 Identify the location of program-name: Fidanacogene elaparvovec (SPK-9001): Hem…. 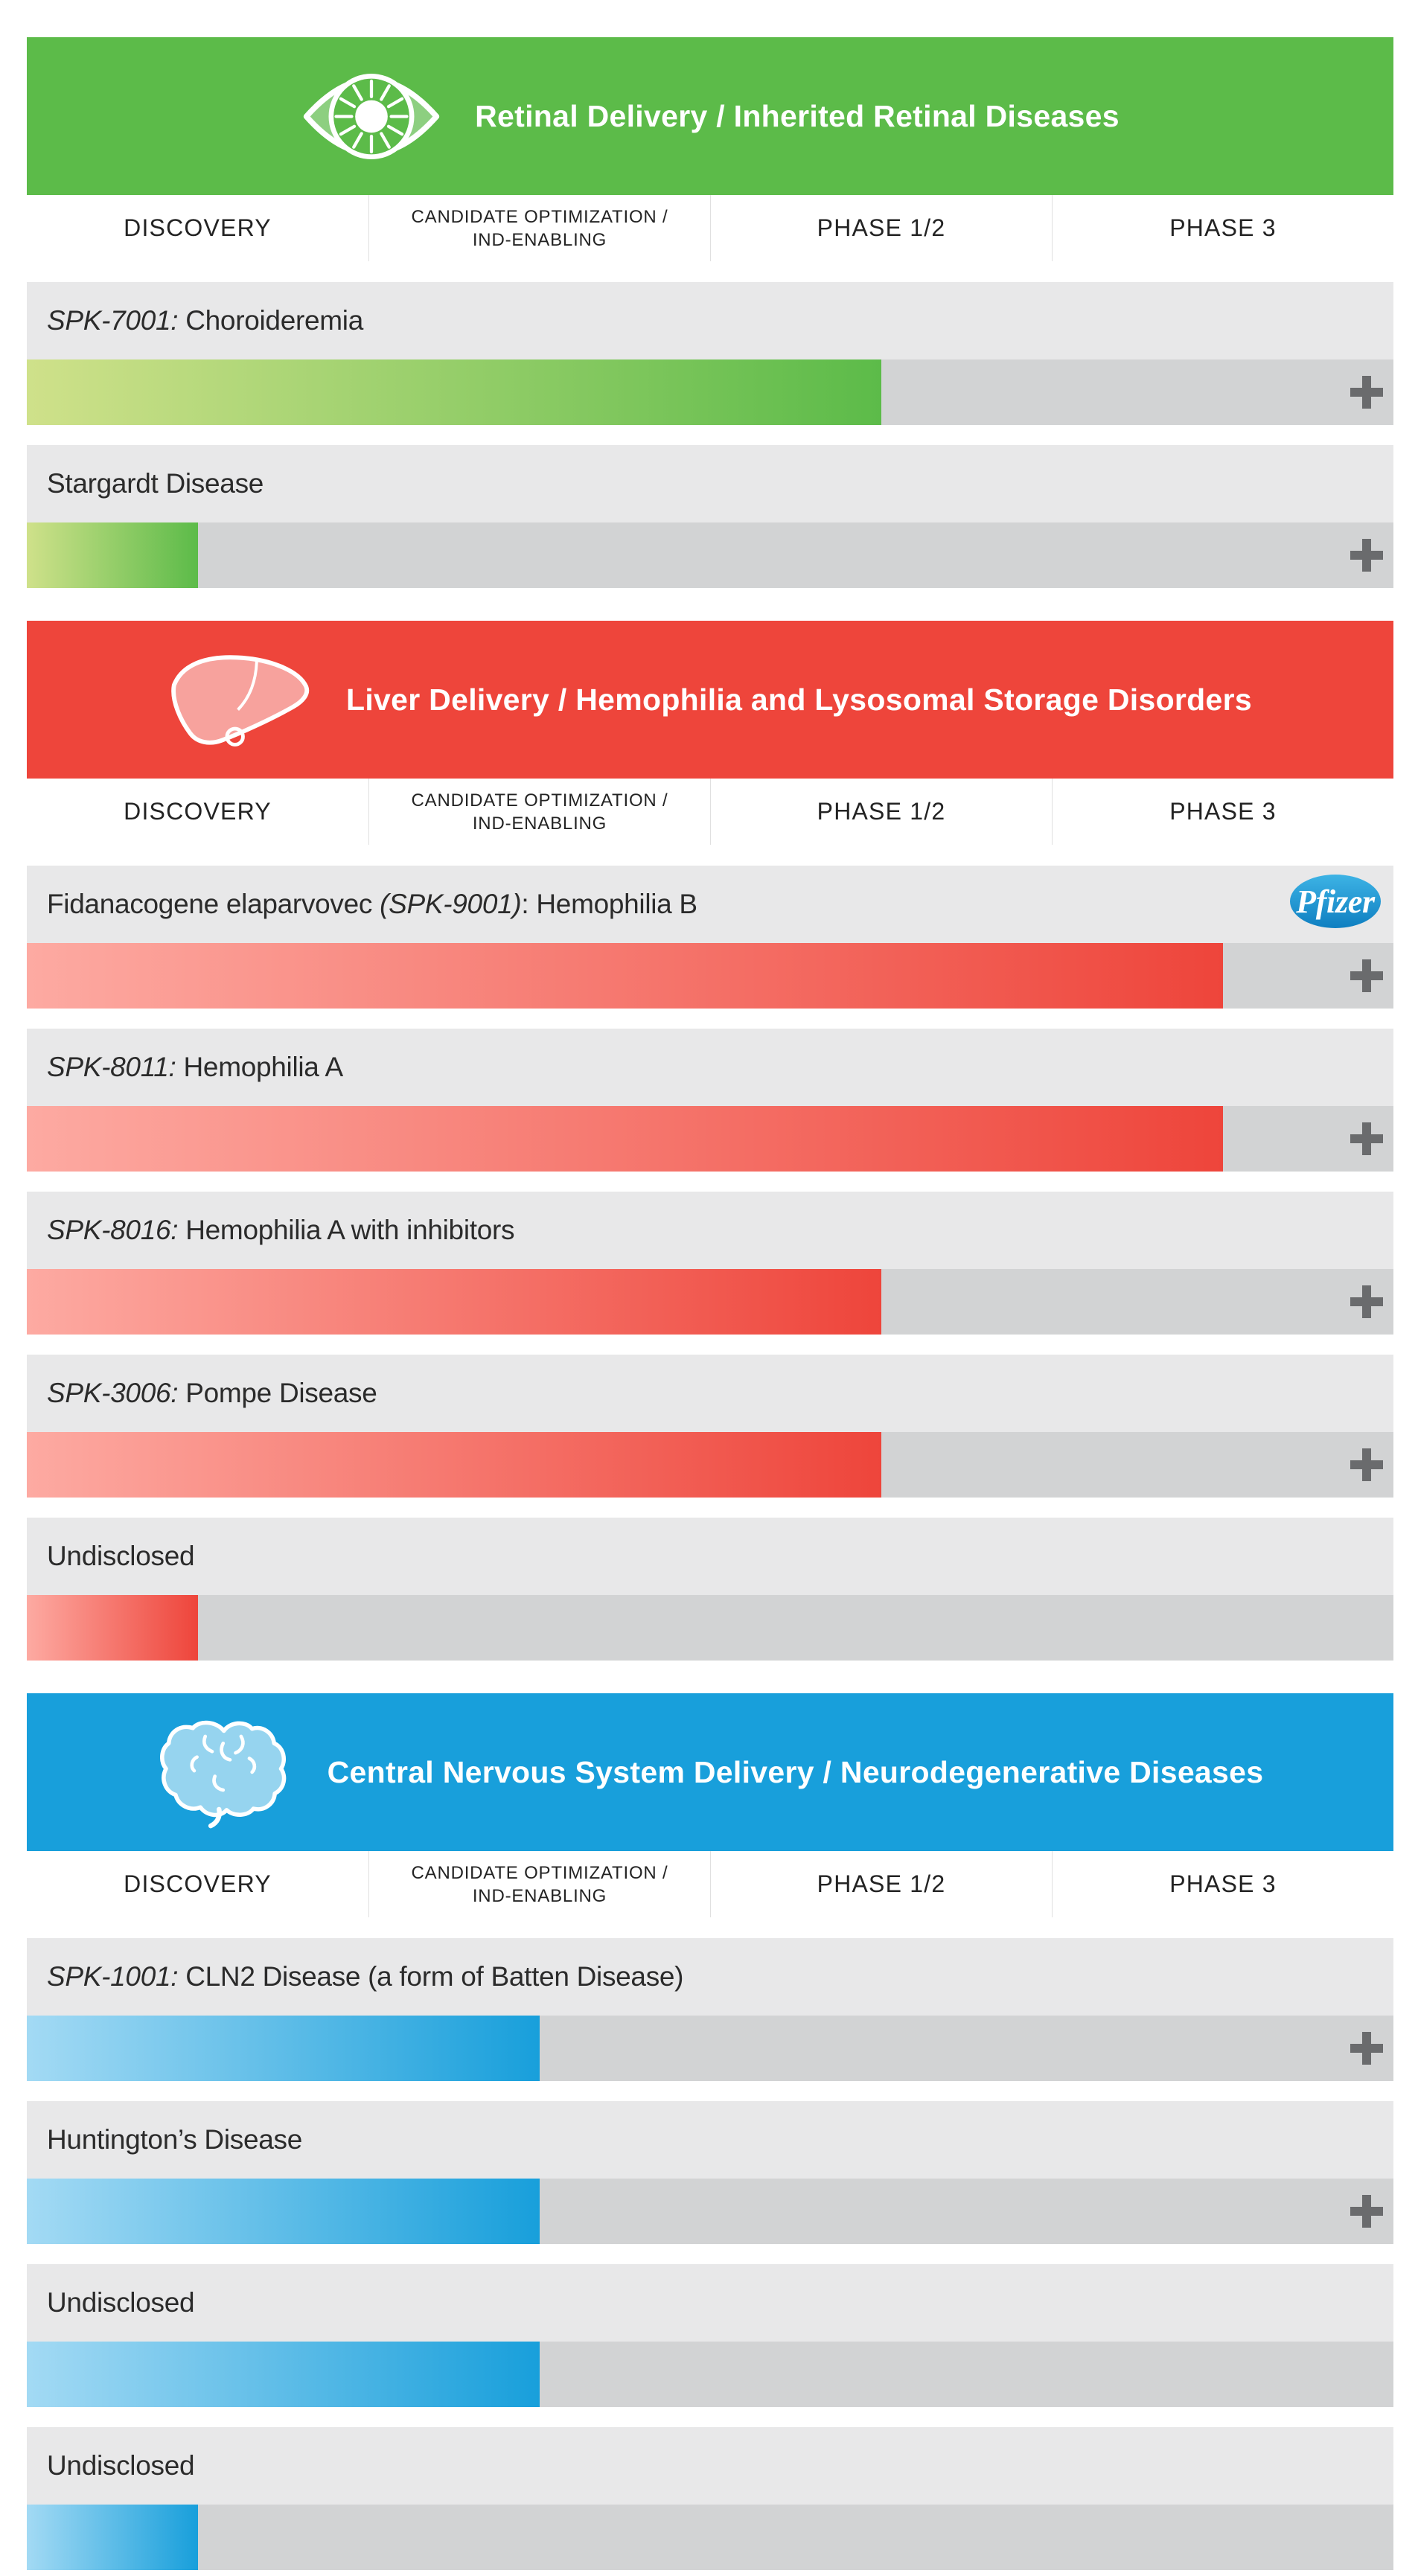
(372, 904).